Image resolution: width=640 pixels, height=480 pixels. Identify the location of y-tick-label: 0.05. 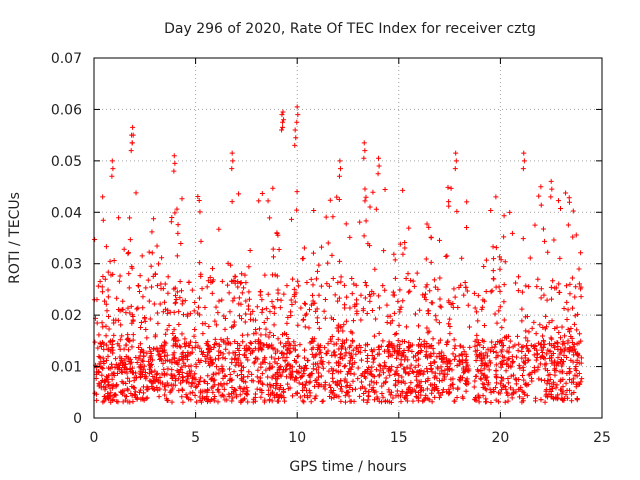
(66, 162).